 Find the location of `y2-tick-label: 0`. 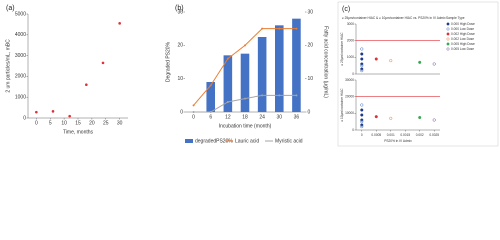

y2-tick-label: 0 is located at coordinates (309, 112).